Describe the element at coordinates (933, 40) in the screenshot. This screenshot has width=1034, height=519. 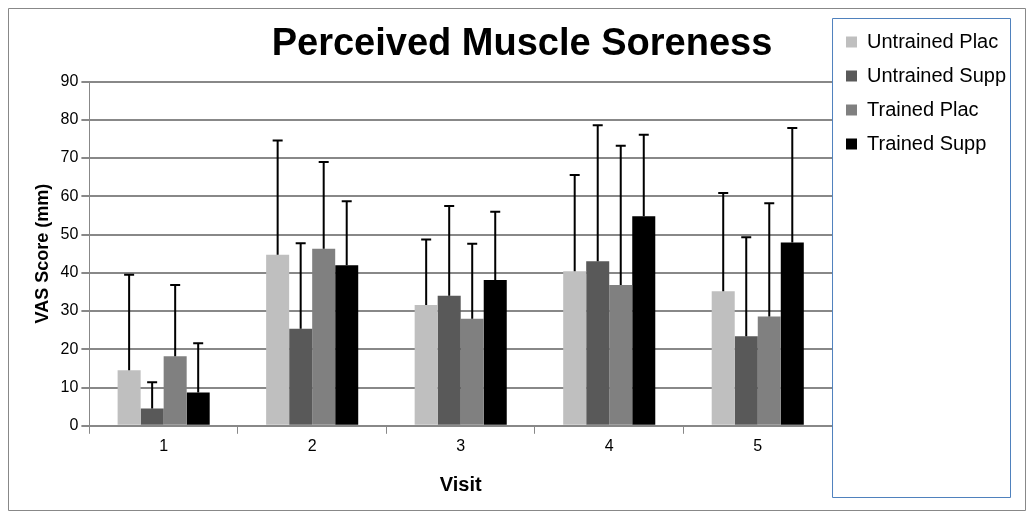
I see `legend-label: Untrained Plac` at that location.